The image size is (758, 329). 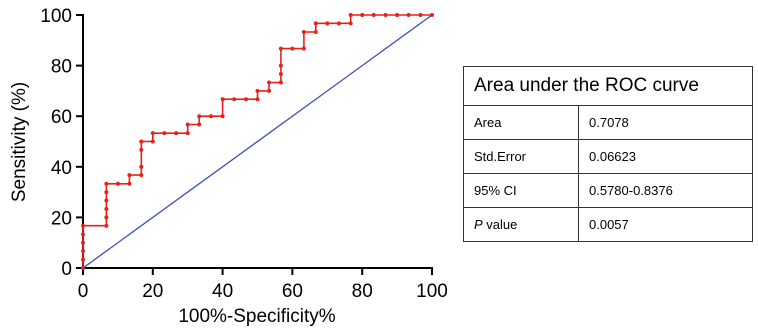 What do you see at coordinates (61, 168) in the screenshot?
I see `y-tick-label: 40` at bounding box center [61, 168].